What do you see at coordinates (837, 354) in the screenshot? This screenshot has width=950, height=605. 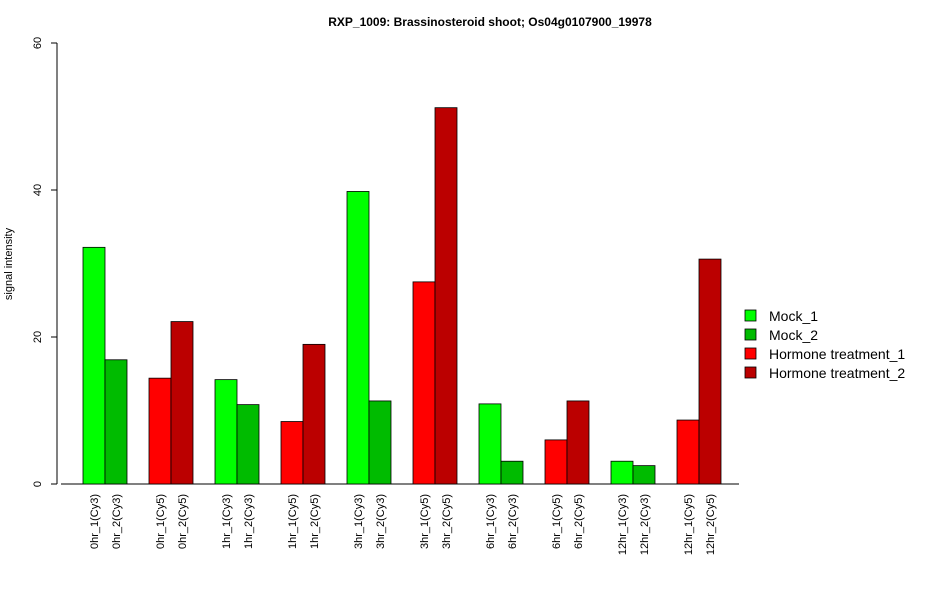 I see `legend-label: Hormone treatment_1` at bounding box center [837, 354].